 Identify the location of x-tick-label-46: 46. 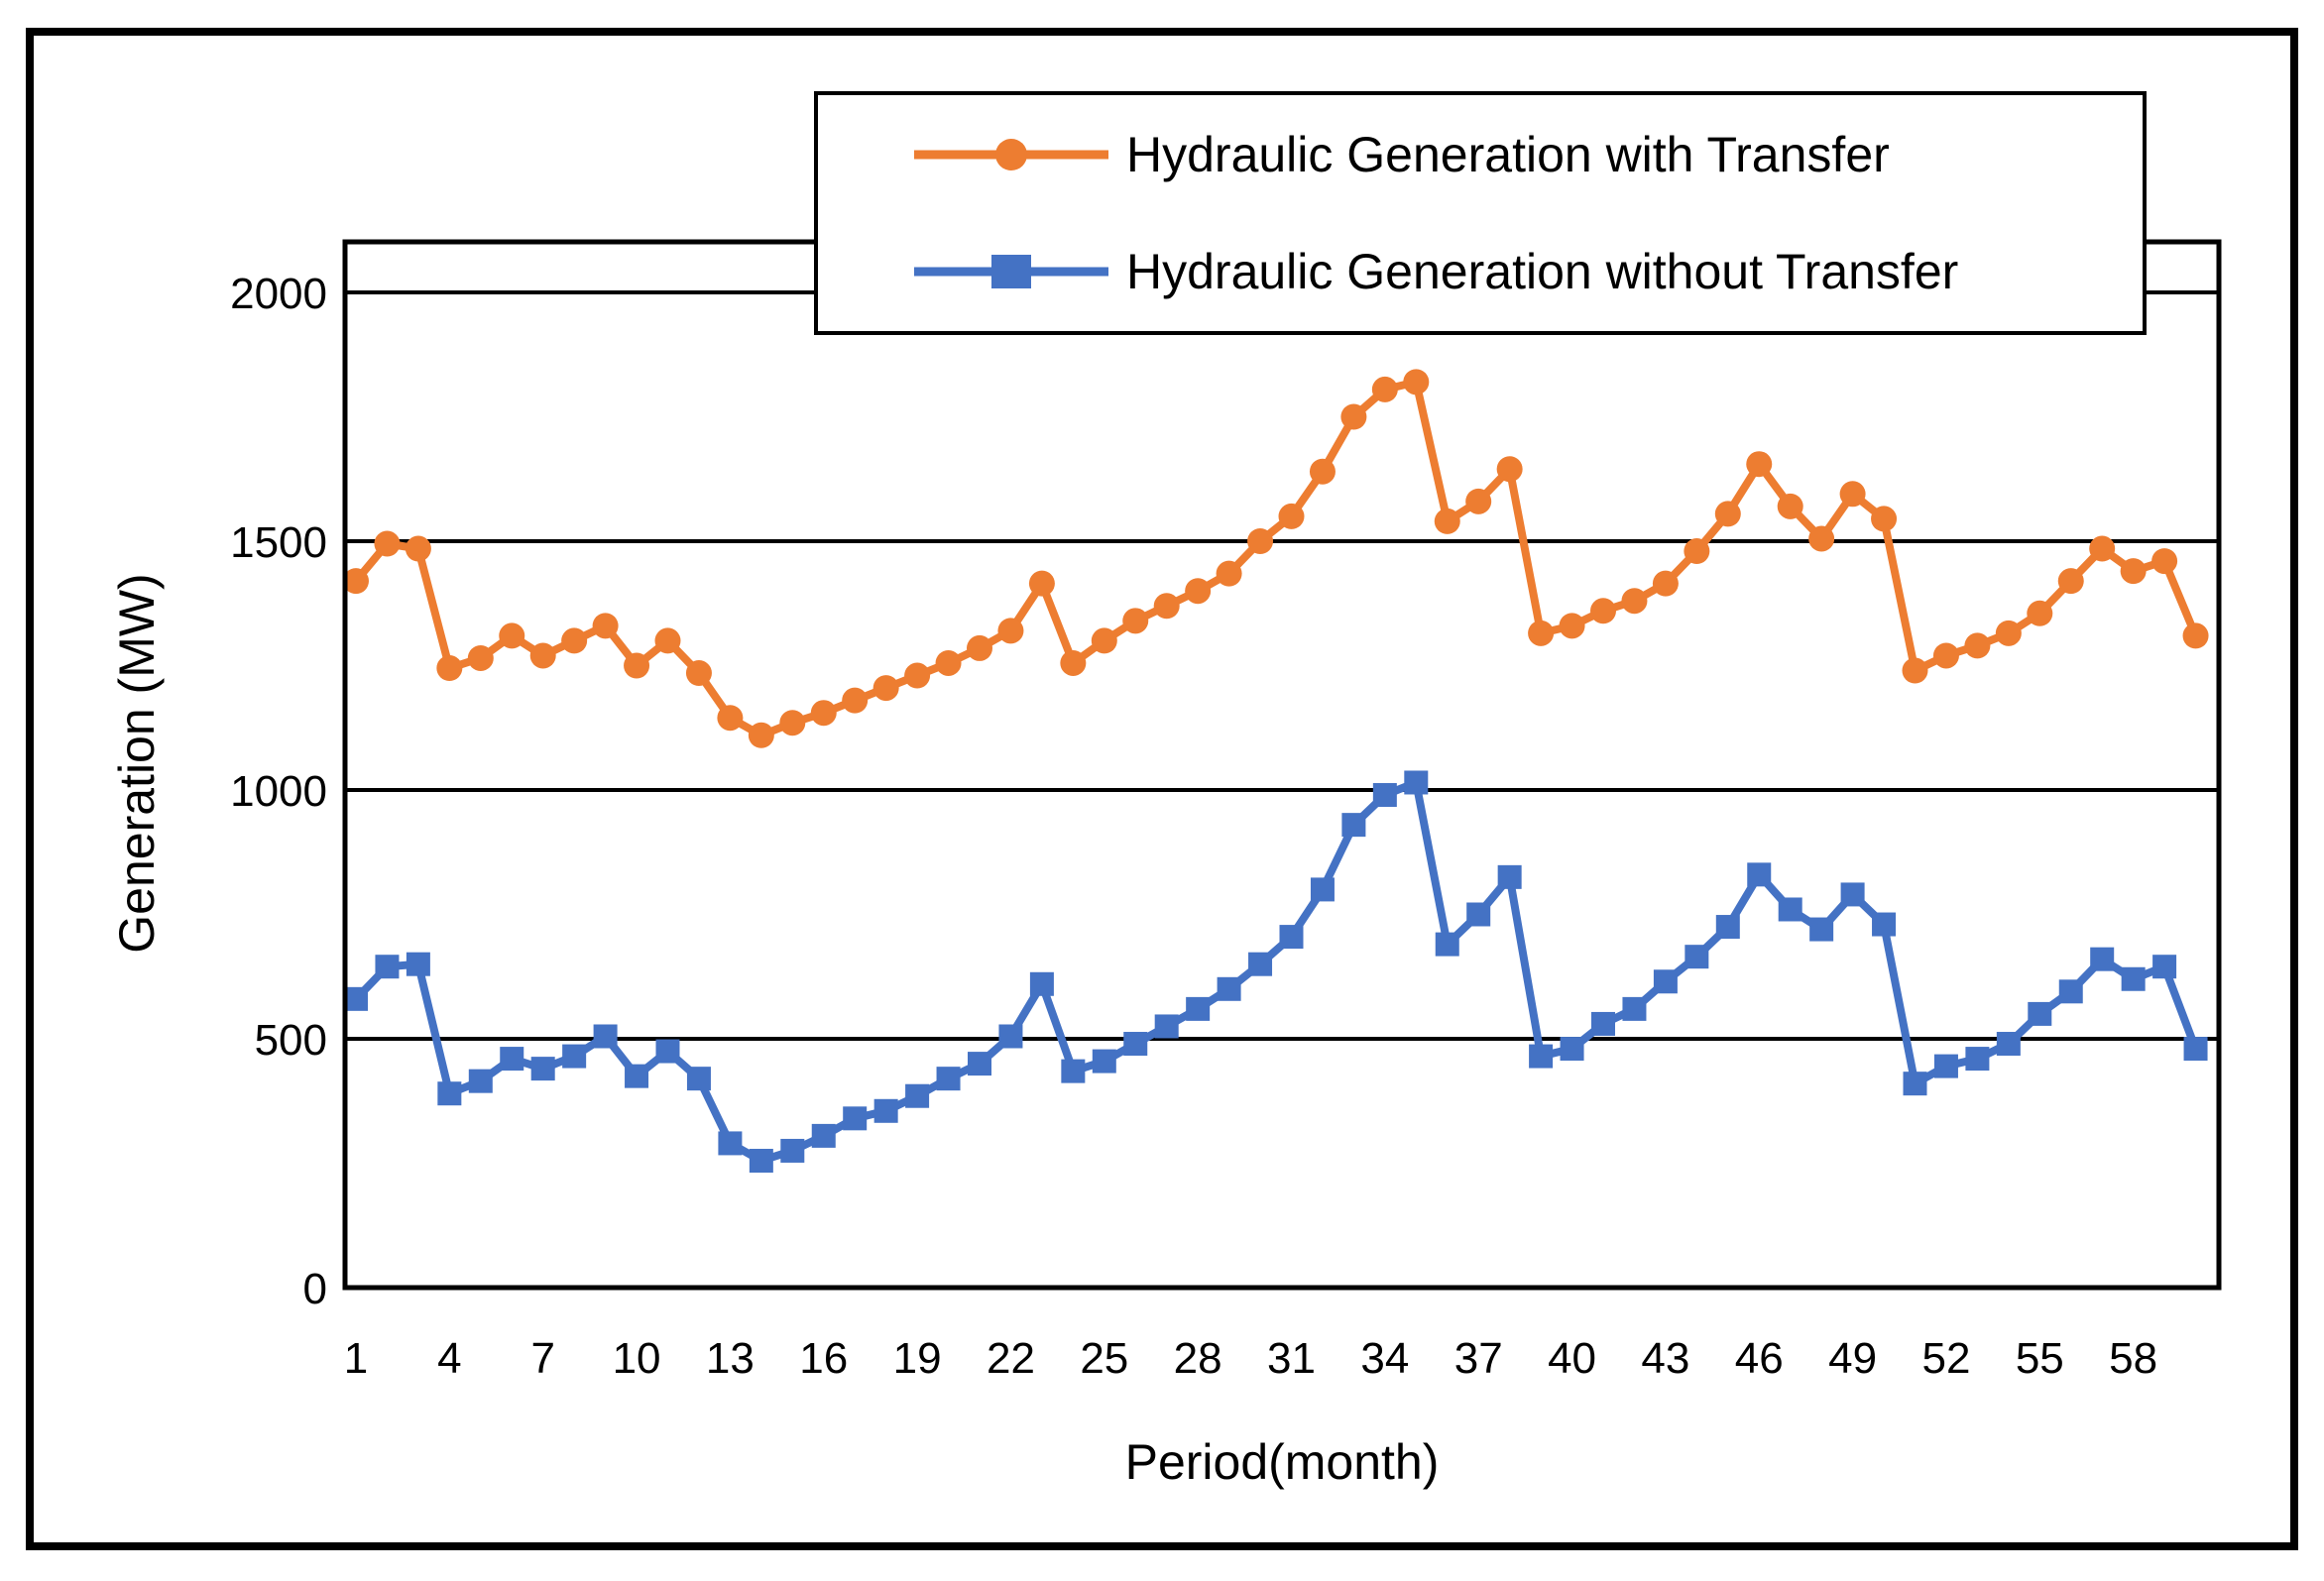
(1759, 1358).